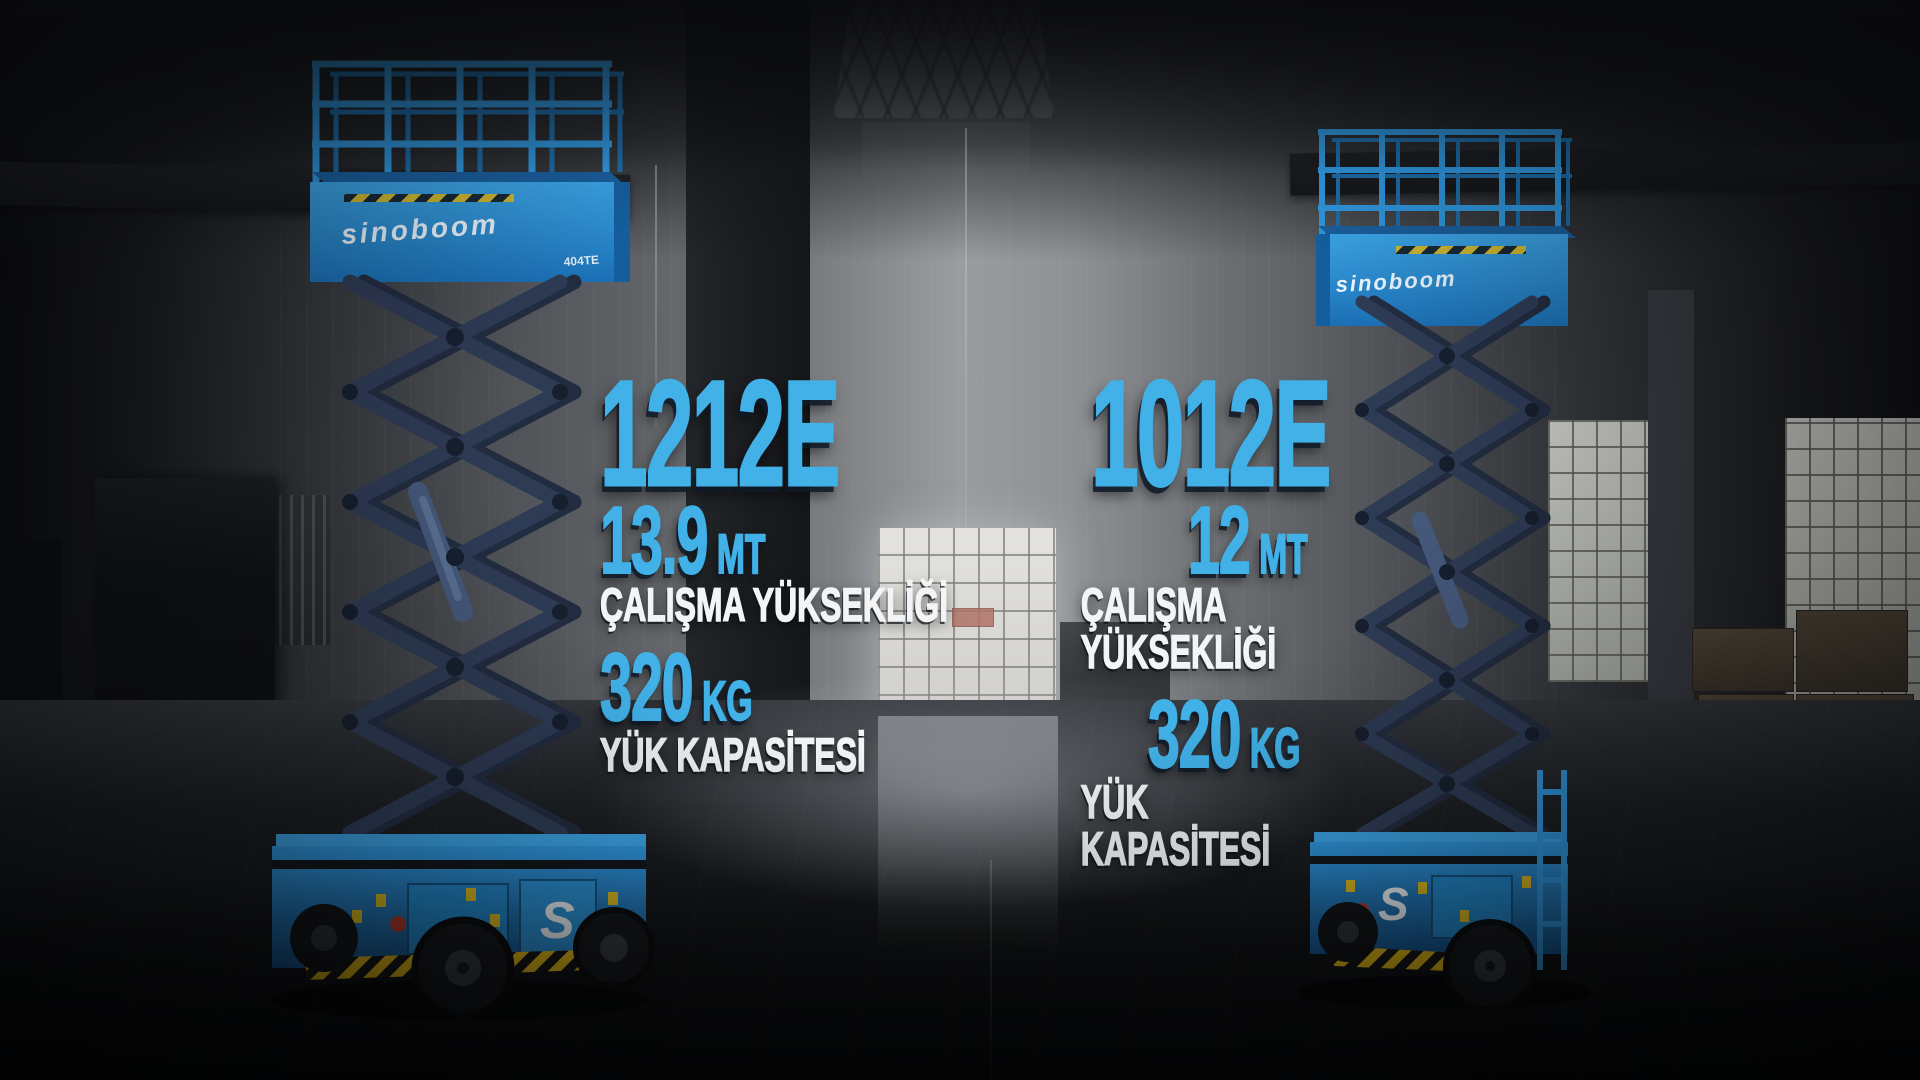  I want to click on working-height-row: 12 MT, so click(1248, 540).